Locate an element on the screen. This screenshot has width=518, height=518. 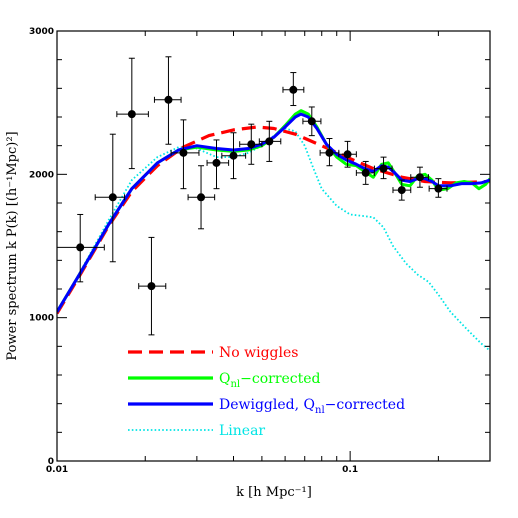
legend-item: Linear is located at coordinates (196, 431).